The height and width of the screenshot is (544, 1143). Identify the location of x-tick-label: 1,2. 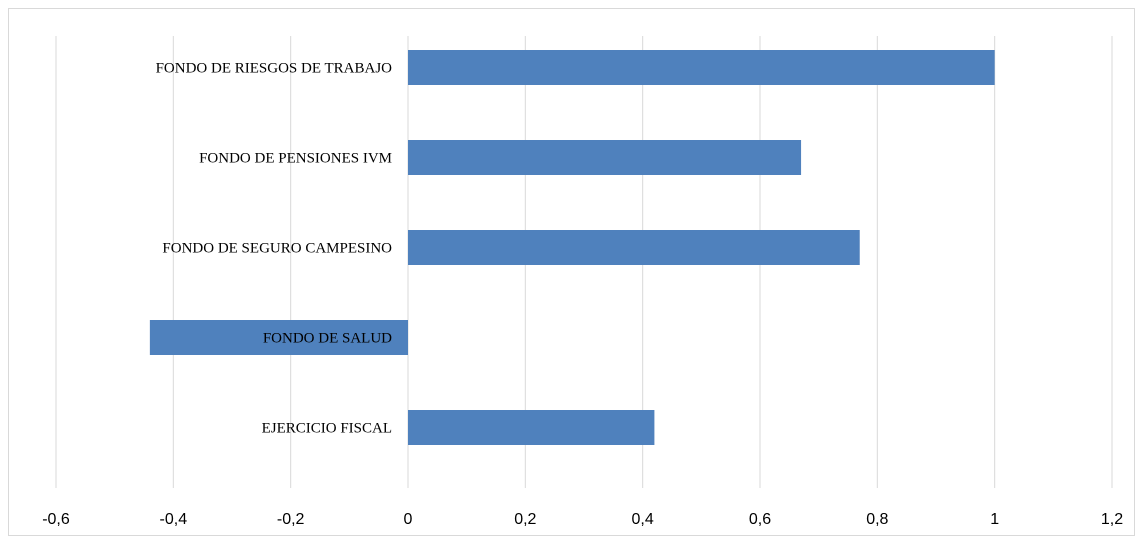
(1112, 519).